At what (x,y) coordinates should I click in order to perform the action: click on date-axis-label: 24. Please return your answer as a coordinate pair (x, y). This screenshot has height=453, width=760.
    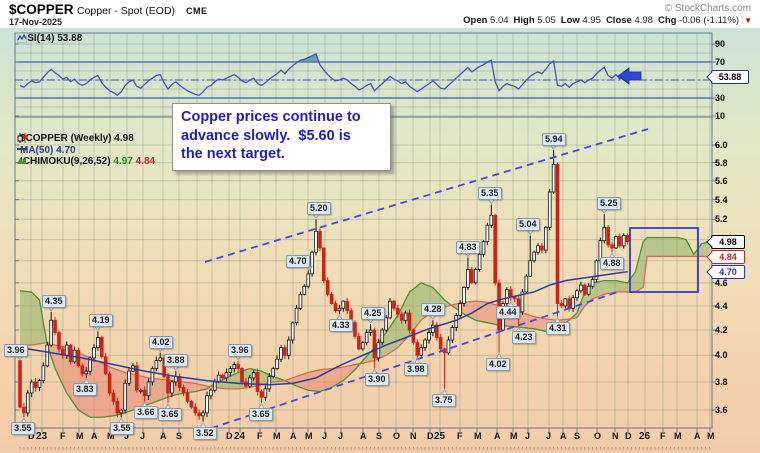
    Looking at the image, I should click on (240, 436).